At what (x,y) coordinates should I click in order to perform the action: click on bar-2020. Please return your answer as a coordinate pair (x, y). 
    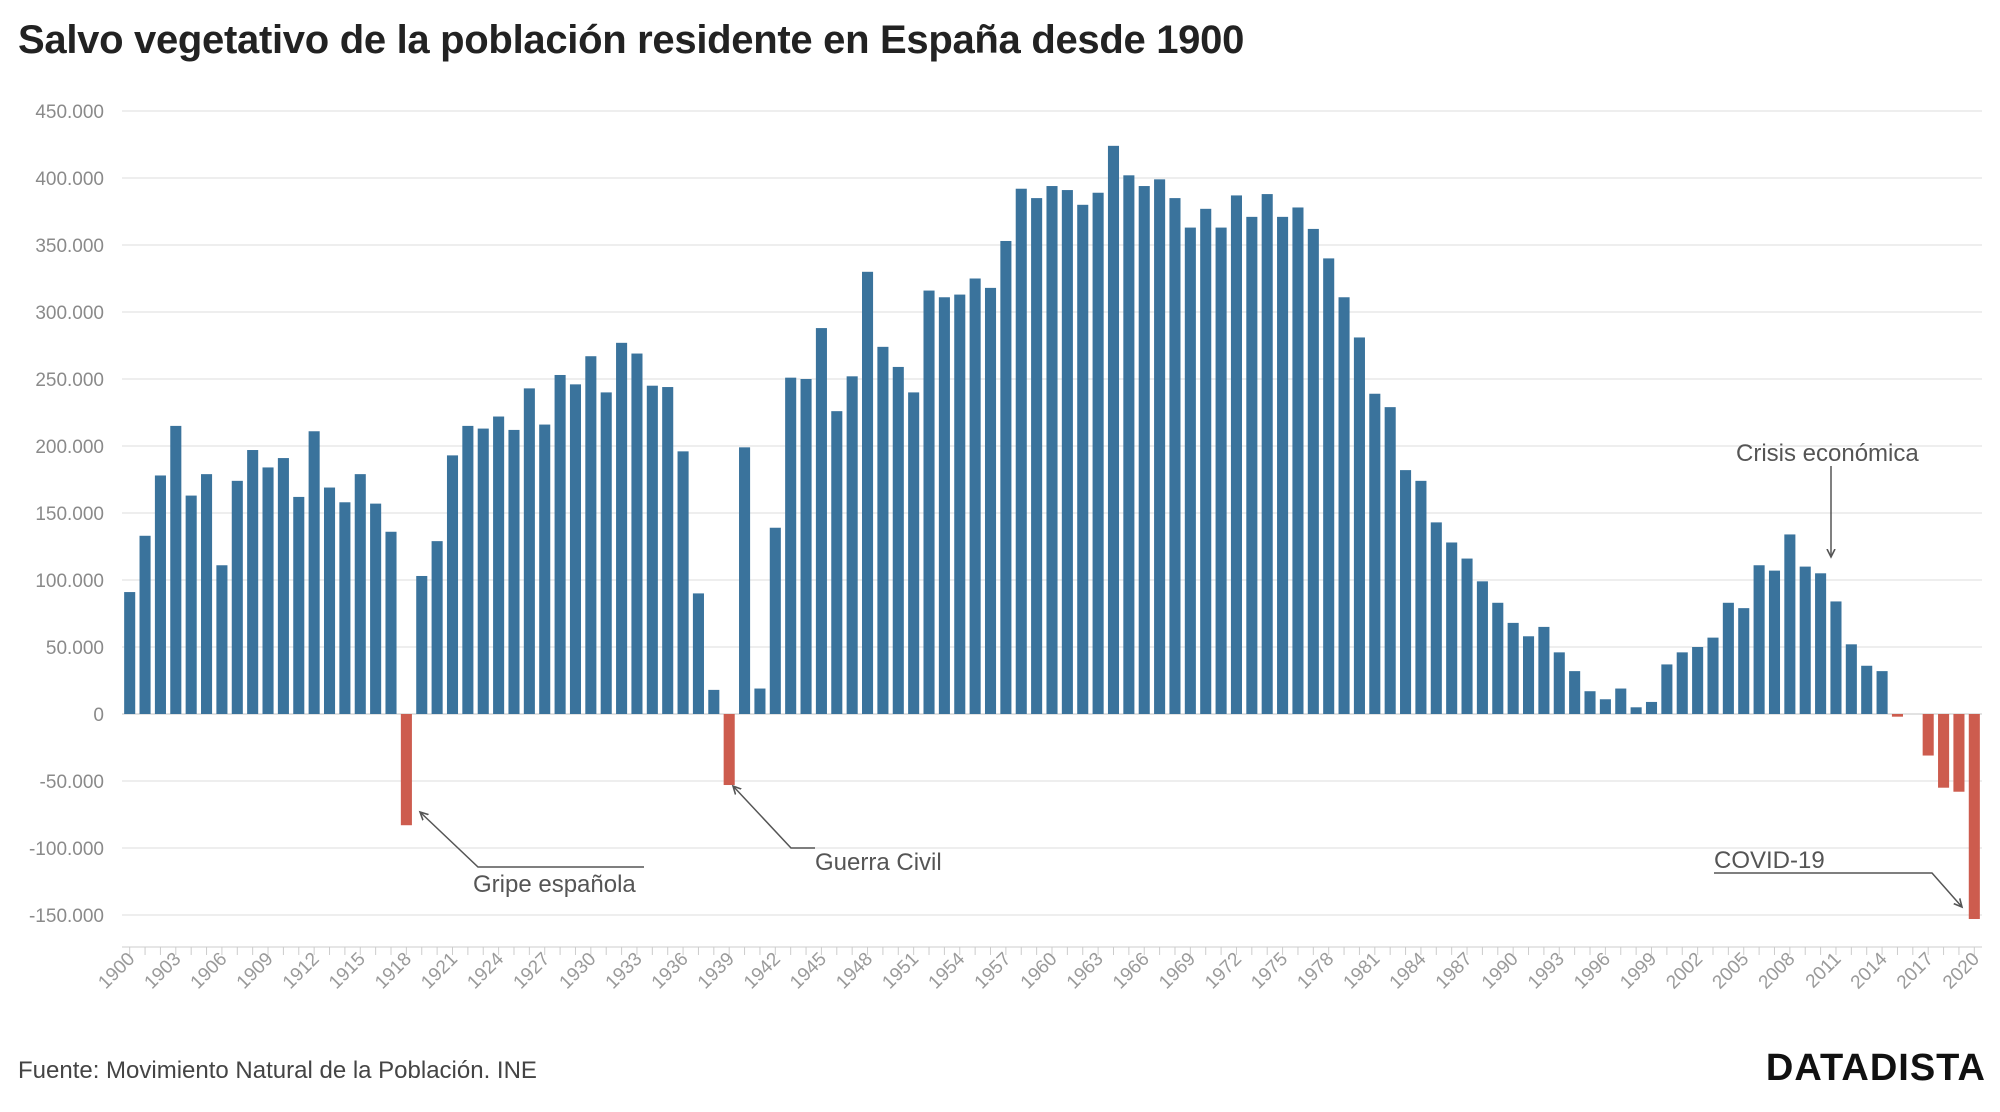
    Looking at the image, I should click on (1974, 817).